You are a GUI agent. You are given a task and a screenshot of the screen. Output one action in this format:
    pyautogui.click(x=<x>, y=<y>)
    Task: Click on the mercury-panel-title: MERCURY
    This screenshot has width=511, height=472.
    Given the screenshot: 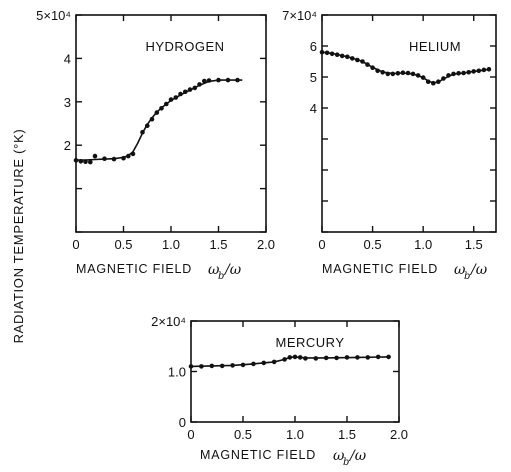 What is the action you would take?
    pyautogui.click(x=310, y=342)
    